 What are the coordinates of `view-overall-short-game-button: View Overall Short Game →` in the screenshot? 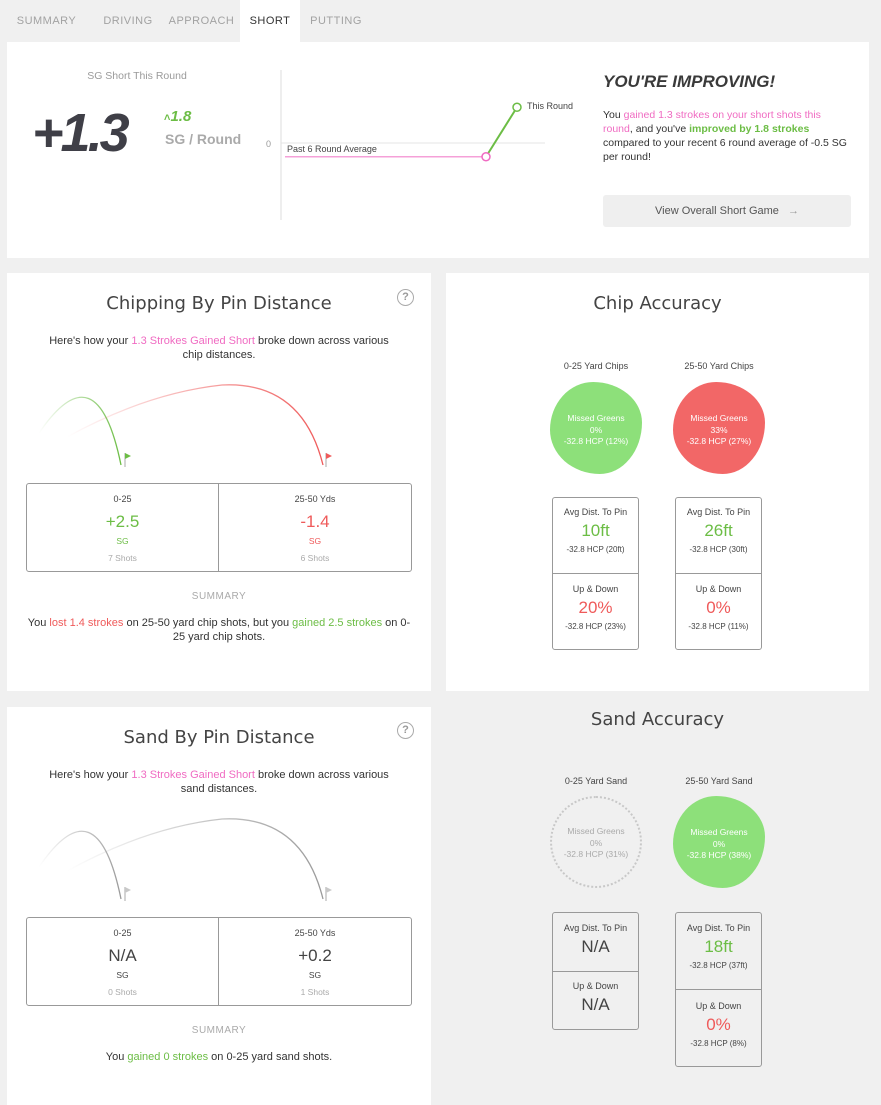 It's located at (727, 211).